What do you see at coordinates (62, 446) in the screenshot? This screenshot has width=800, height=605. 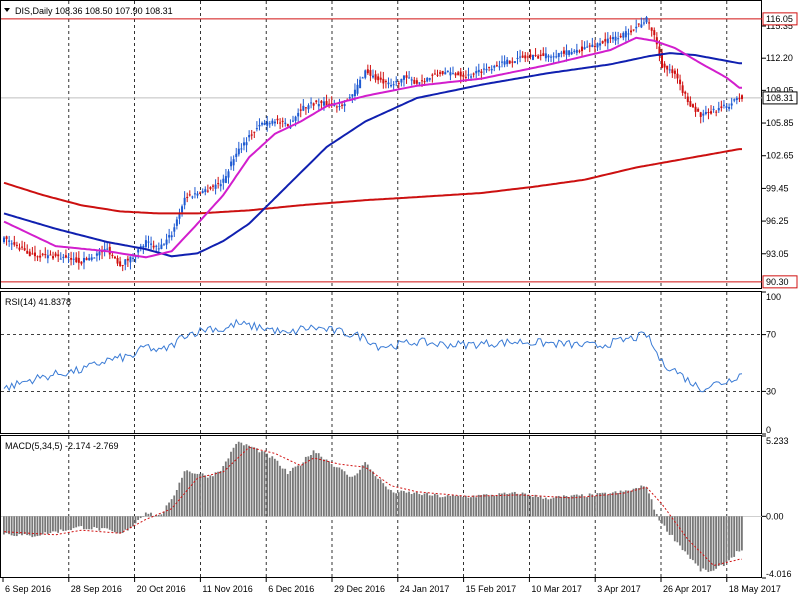 I see `macd-header-text: MACD(5,34,5) -2.174 -2.769` at bounding box center [62, 446].